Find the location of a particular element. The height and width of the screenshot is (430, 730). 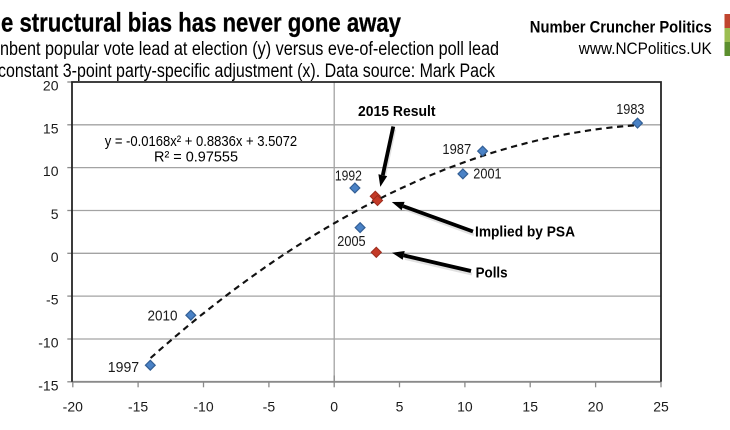

svg-text: 2010 is located at coordinates (163, 316).